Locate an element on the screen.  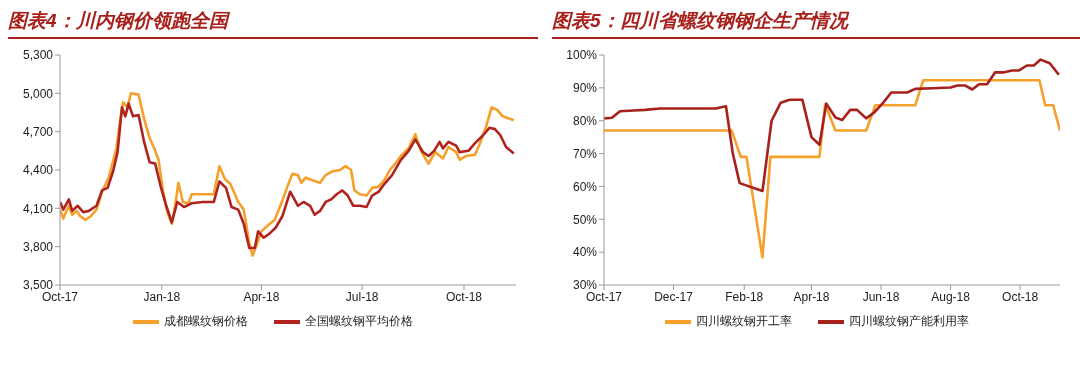
y-tick-label: 5,000 is located at coordinates (38, 93).